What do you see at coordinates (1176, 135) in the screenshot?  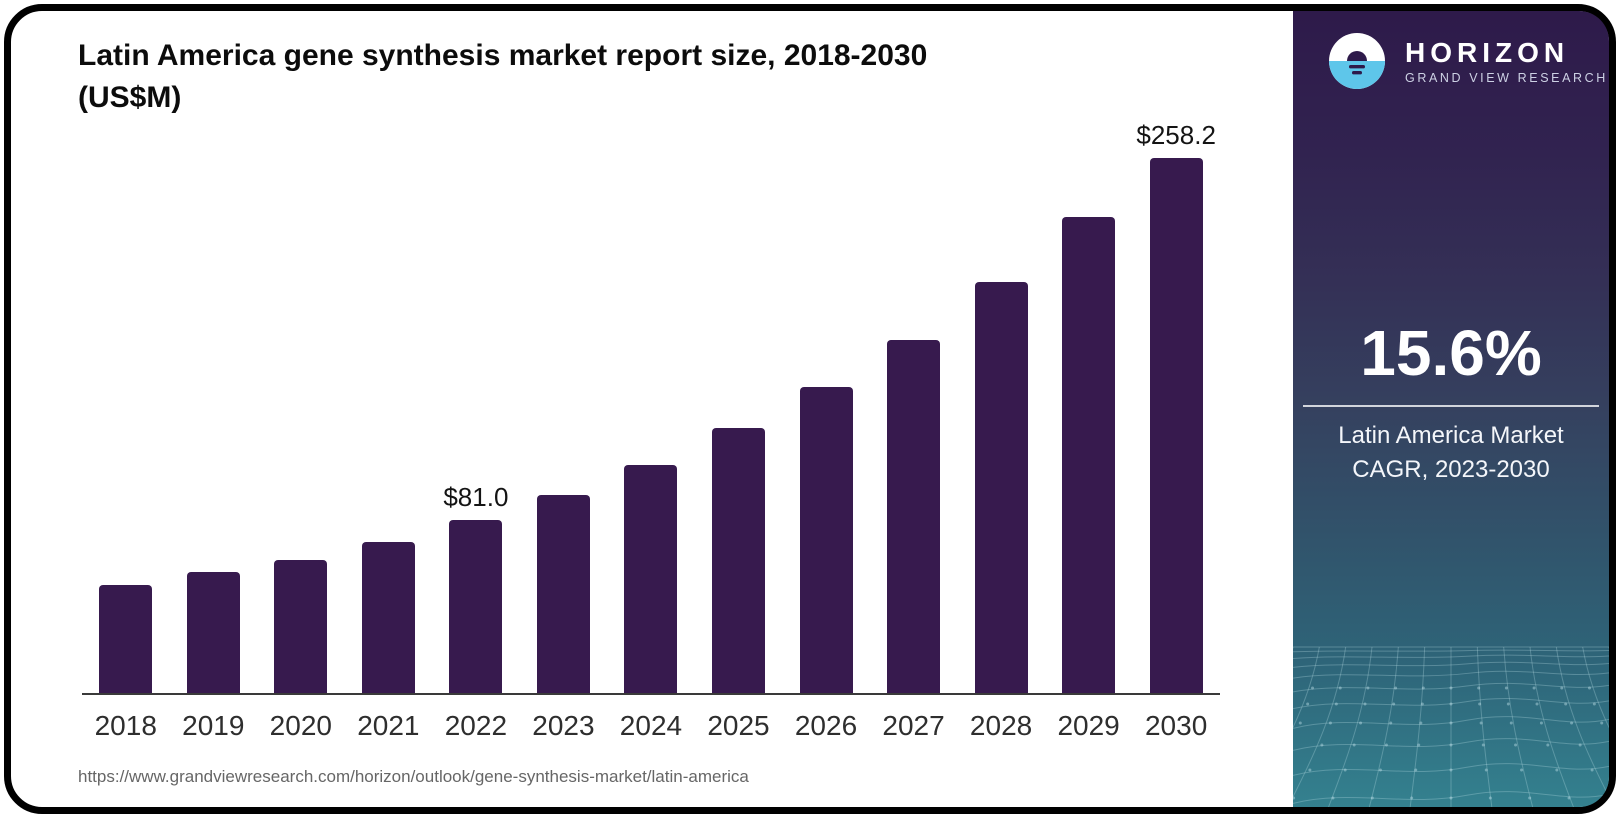 I see `bar-value-label-2030: $258.2` at bounding box center [1176, 135].